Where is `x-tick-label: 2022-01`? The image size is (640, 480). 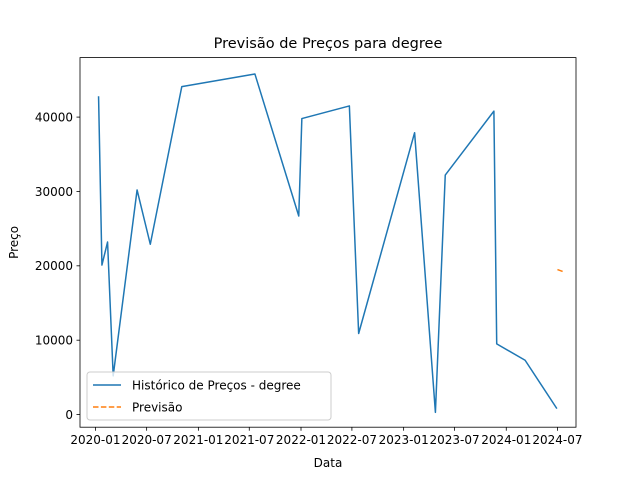 x-tick-label: 2022-01 is located at coordinates (301, 440).